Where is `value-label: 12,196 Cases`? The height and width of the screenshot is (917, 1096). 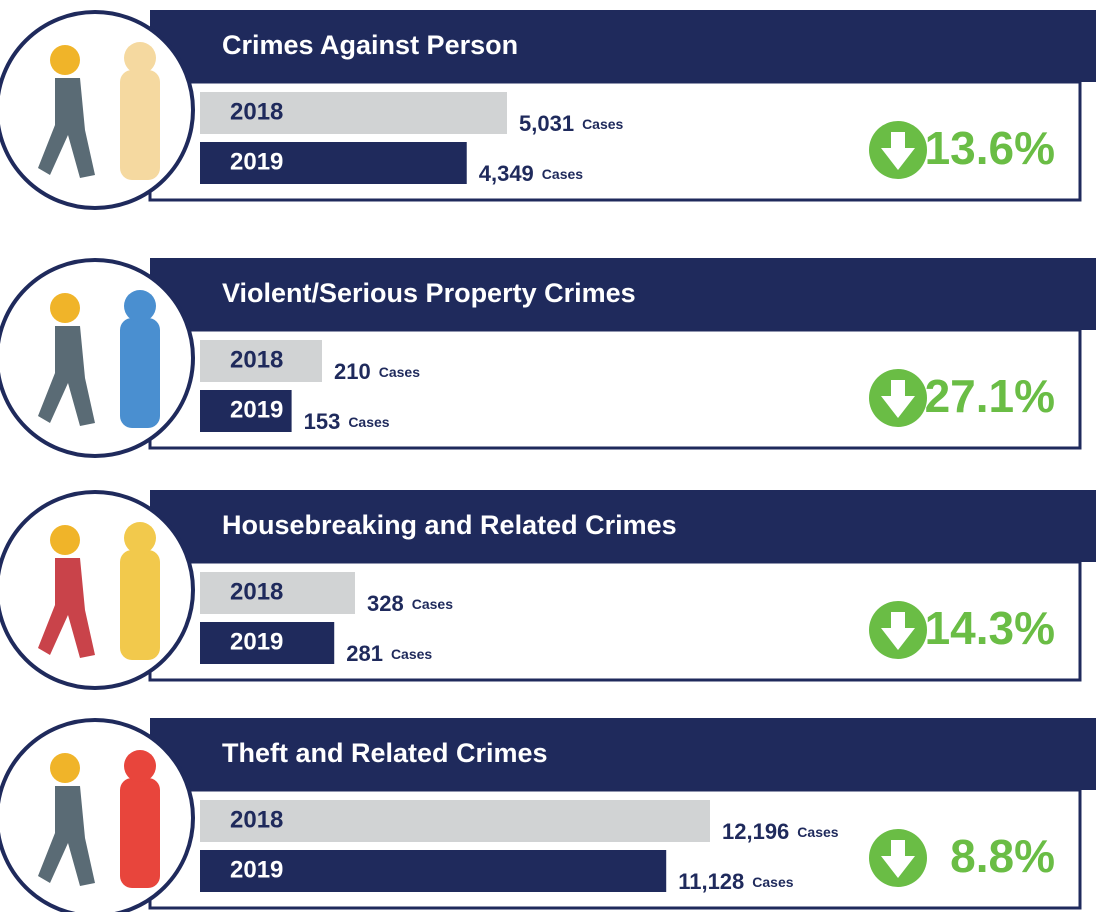 value-label: 12,196 Cases is located at coordinates (780, 831).